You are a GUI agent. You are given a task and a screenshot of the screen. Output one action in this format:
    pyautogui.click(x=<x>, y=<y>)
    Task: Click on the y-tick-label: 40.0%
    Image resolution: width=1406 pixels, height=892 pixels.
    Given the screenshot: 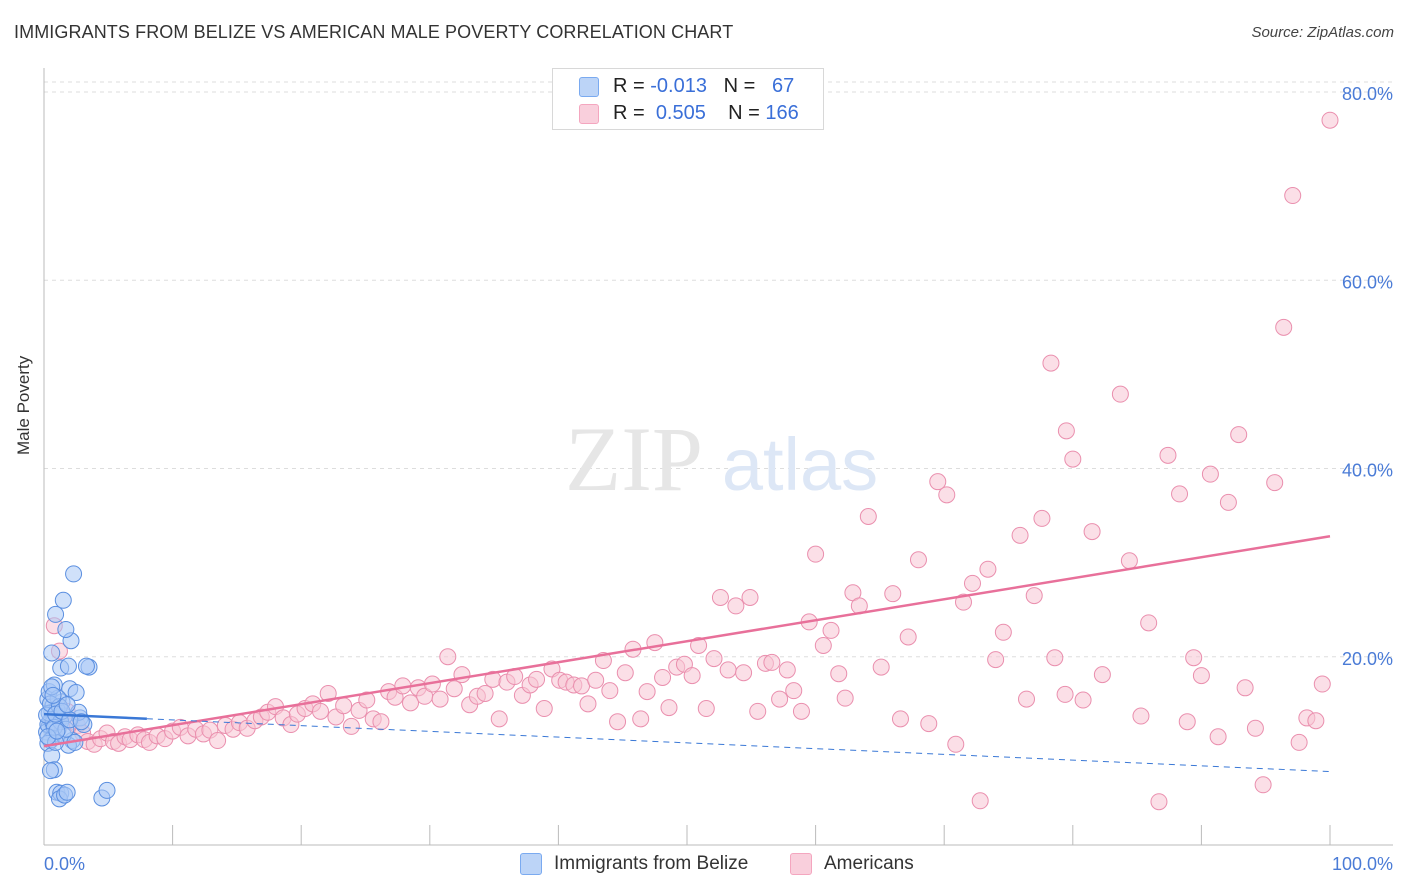 What is the action you would take?
    pyautogui.click(x=1367, y=471)
    